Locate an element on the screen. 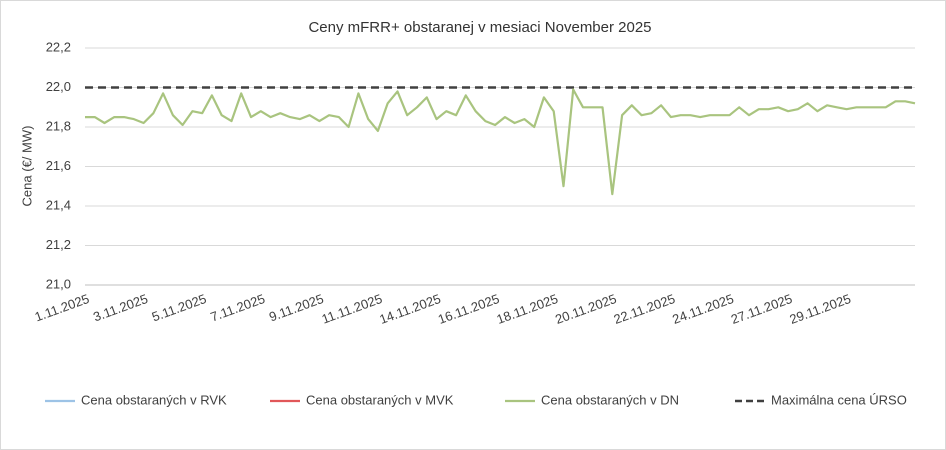  y-tick-label: 22,0 is located at coordinates (58, 86).